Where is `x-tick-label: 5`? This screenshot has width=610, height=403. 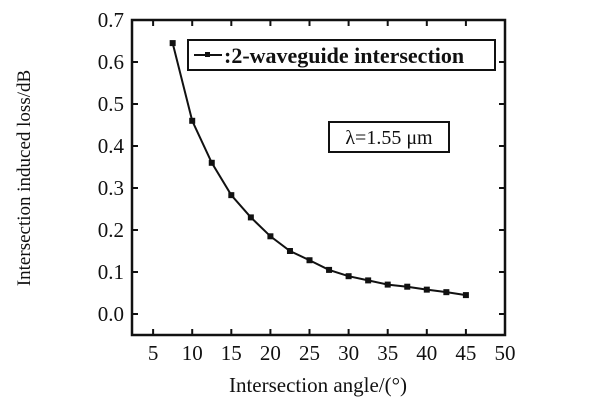 x-tick-label: 5 is located at coordinates (153, 353).